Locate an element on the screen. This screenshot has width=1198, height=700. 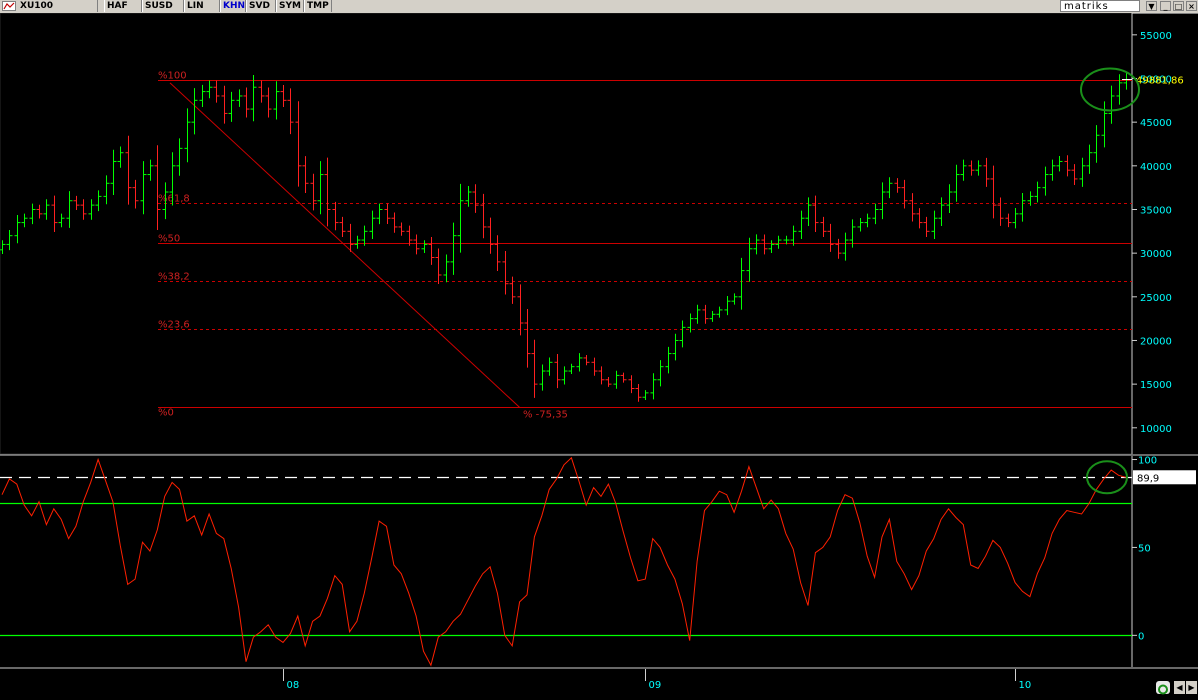
toolbar-button-khn: KHN is located at coordinates (233, 6).